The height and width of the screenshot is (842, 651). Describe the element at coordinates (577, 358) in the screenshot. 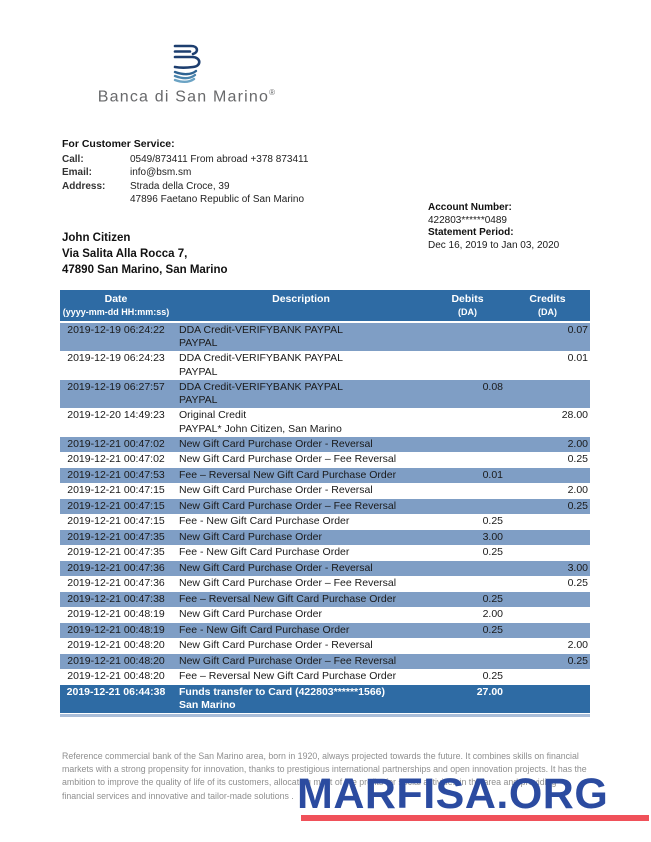

I see `transaction-credit: 0.01` at that location.